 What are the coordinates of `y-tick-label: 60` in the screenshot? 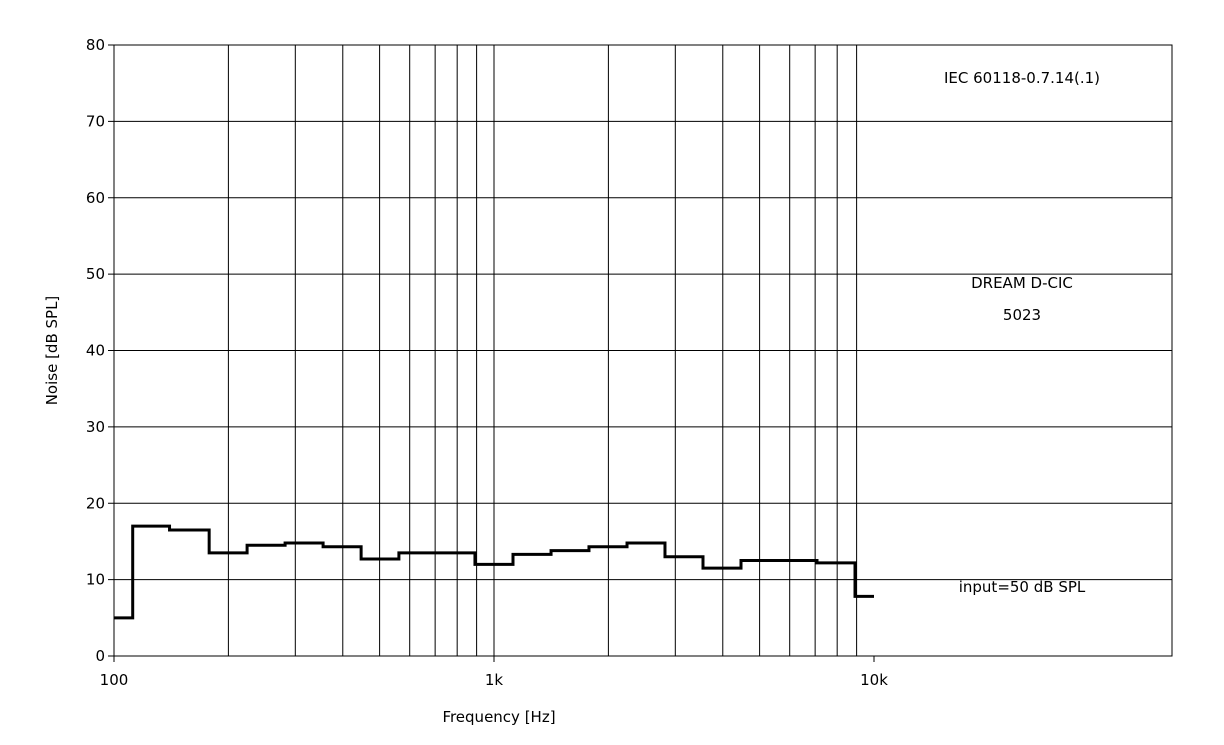 It's located at (95, 198).